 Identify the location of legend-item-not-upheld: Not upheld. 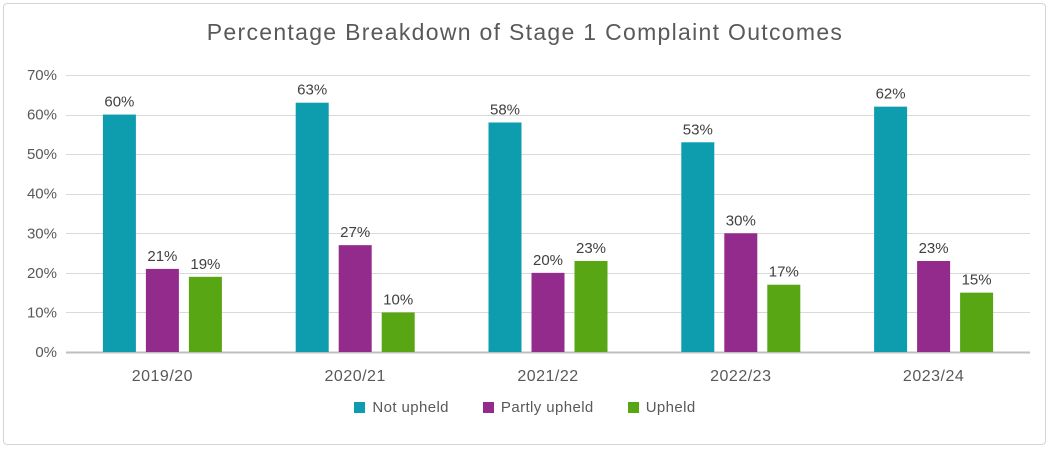
(401, 407).